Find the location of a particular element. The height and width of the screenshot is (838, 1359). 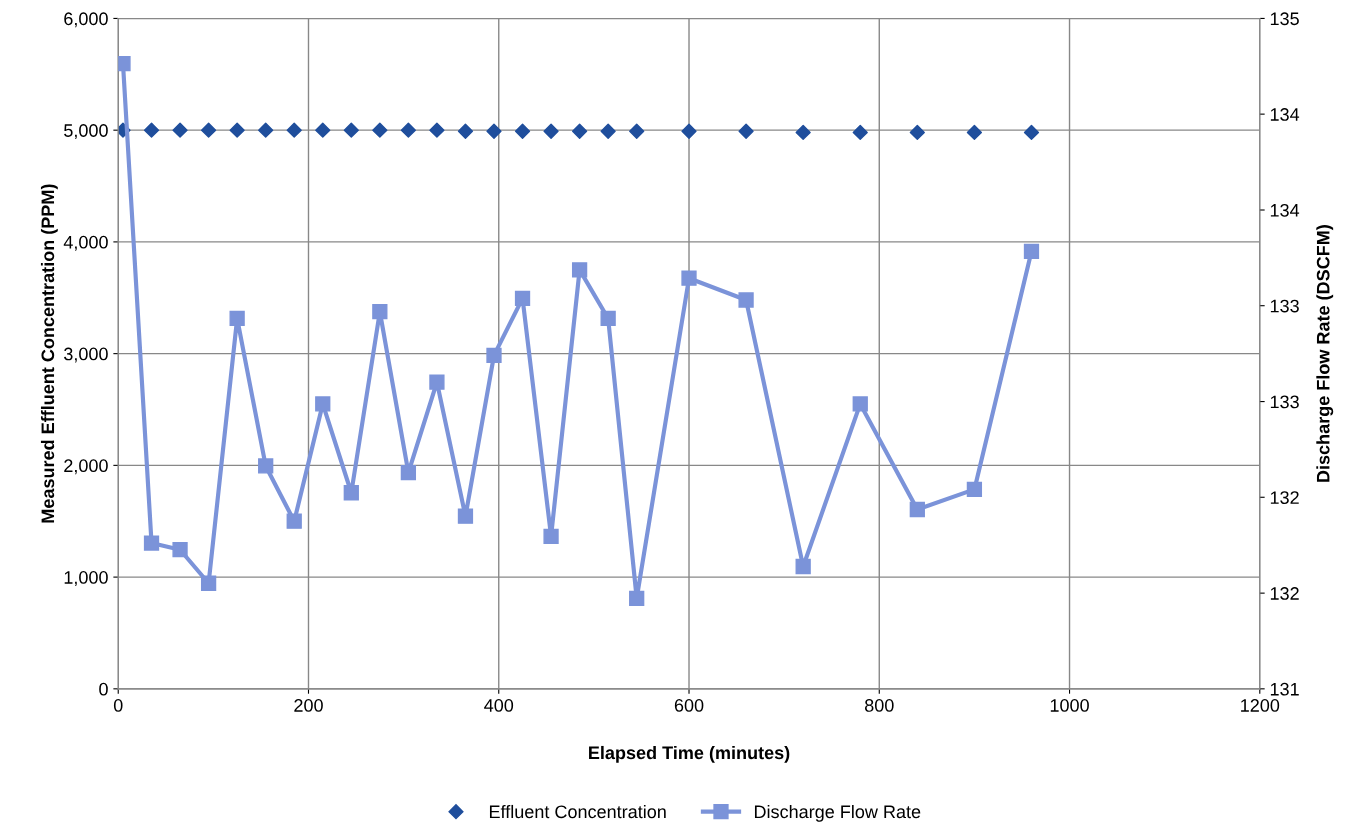

y-tick-label: 0 is located at coordinates (103, 689).